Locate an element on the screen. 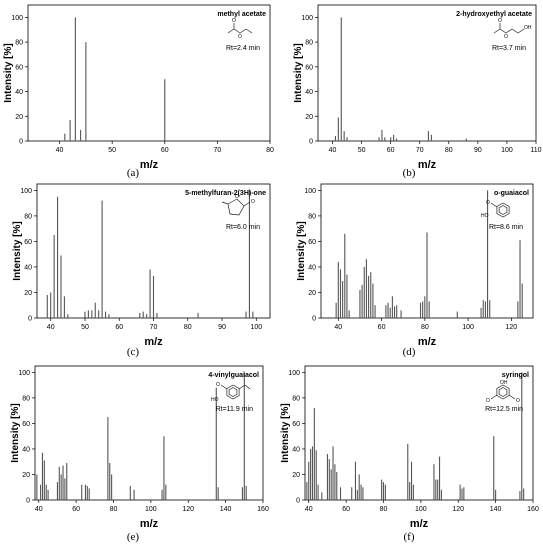  retention-time-label: Rt=3.7 min is located at coordinates (509, 48).